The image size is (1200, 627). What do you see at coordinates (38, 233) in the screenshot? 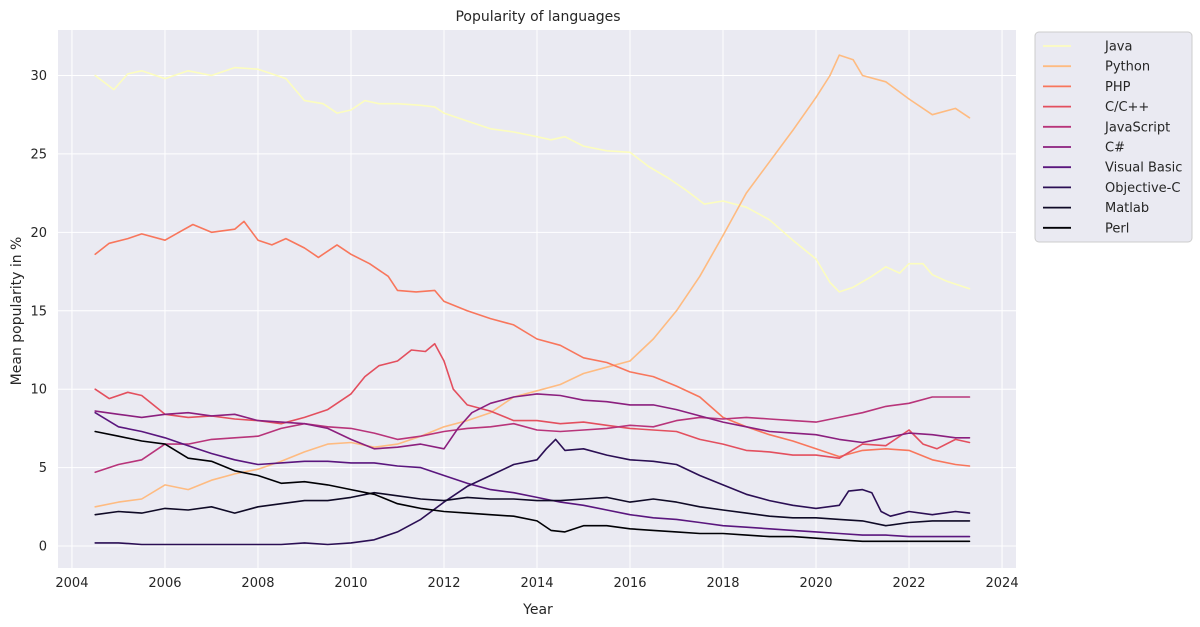
I see `y-tick-label: 20` at bounding box center [38, 233].